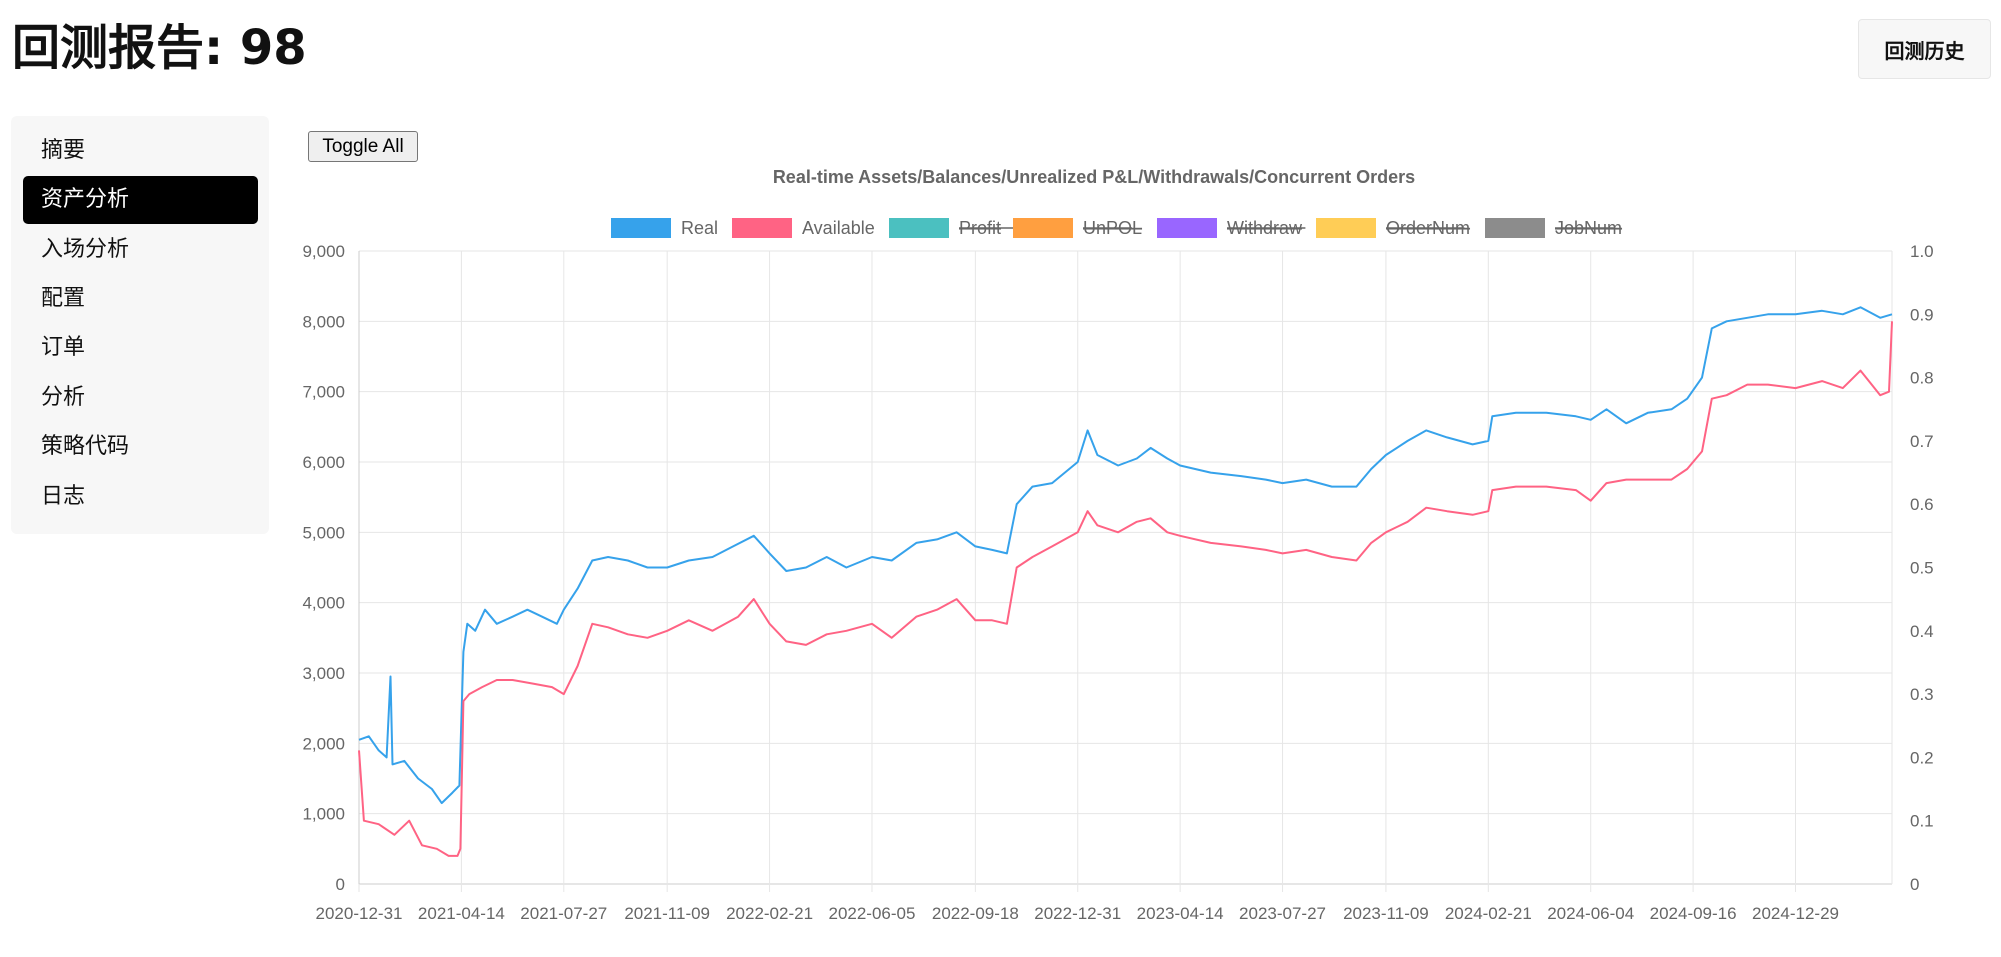 This screenshot has height=957, width=2001. What do you see at coordinates (323, 321) in the screenshot?
I see `y-left-tick-label: 8,000` at bounding box center [323, 321].